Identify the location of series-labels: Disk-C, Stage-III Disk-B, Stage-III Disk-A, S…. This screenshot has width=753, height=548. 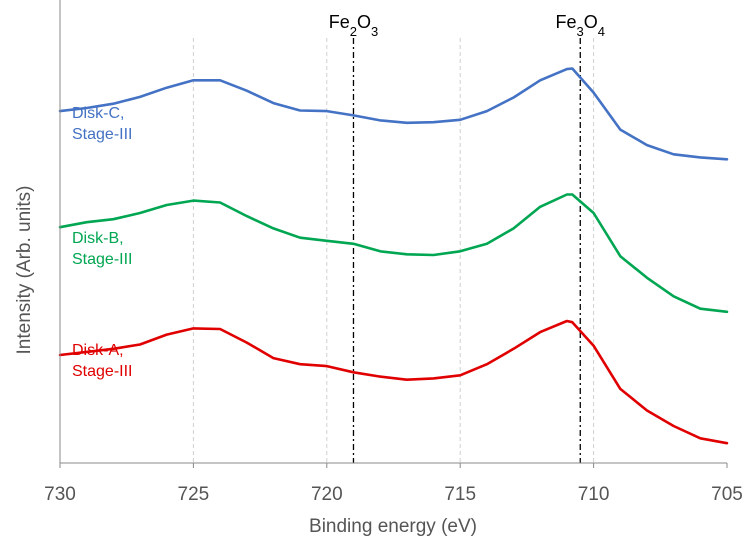
(102, 242).